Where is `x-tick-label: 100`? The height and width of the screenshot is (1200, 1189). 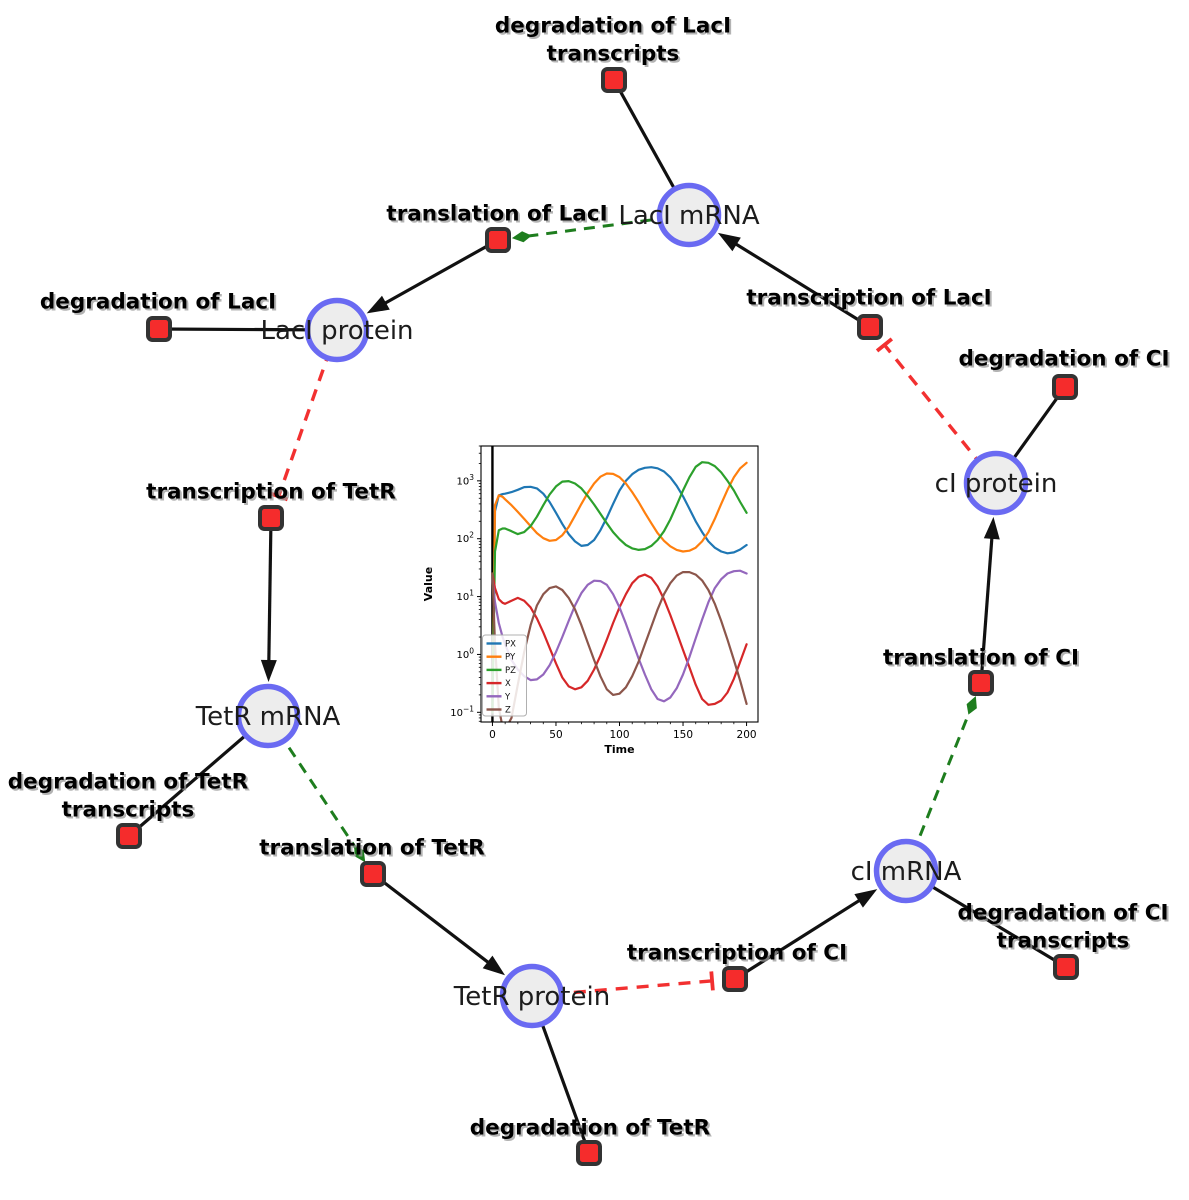 x-tick-label: 100 is located at coordinates (619, 735).